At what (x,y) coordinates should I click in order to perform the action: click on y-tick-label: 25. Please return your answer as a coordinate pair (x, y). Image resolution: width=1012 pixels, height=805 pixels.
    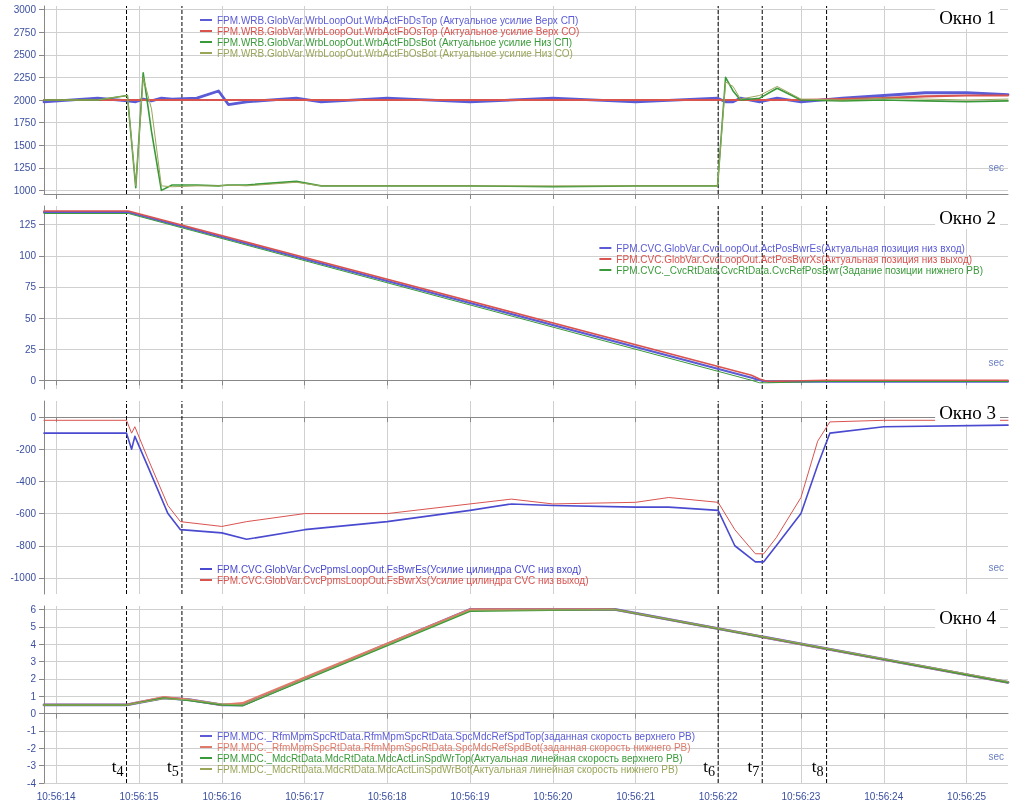
    Looking at the image, I should click on (30, 349).